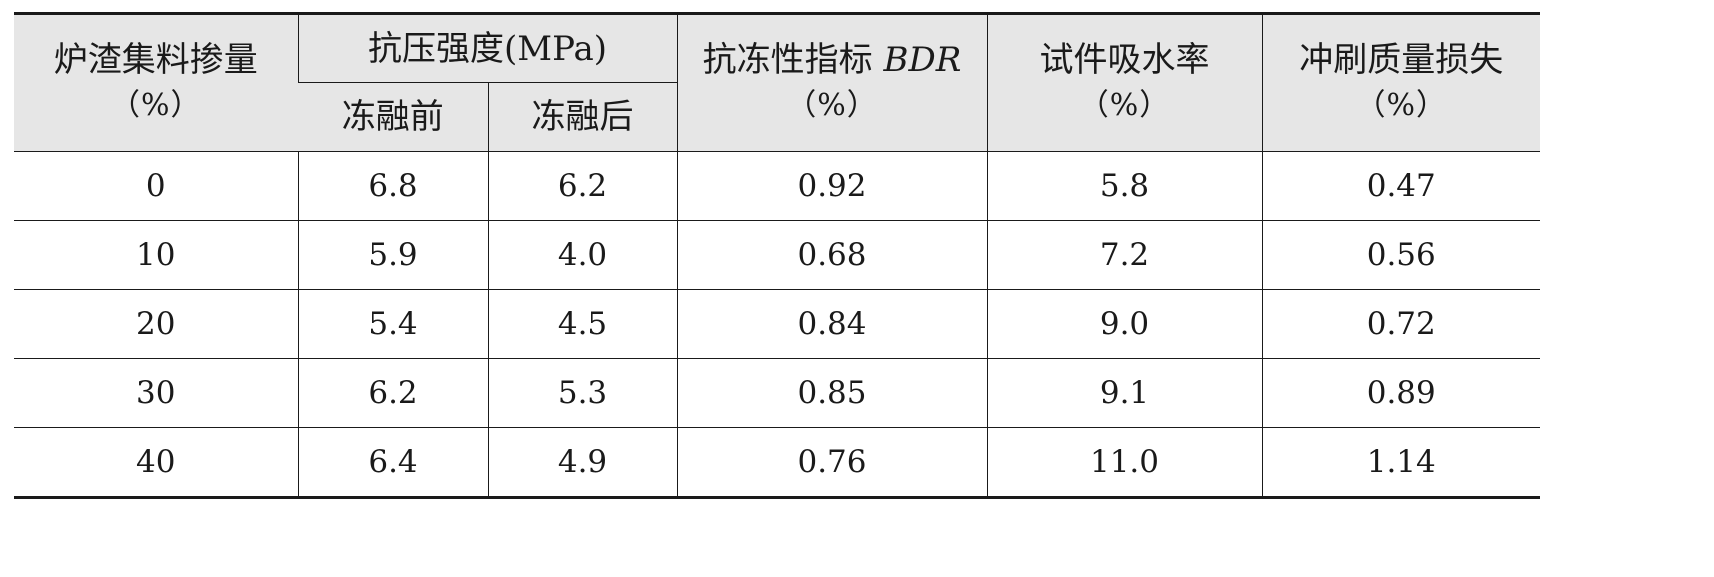  Describe the element at coordinates (1400, 462) in the screenshot. I see `cell-scour-loss: 1.14` at that location.